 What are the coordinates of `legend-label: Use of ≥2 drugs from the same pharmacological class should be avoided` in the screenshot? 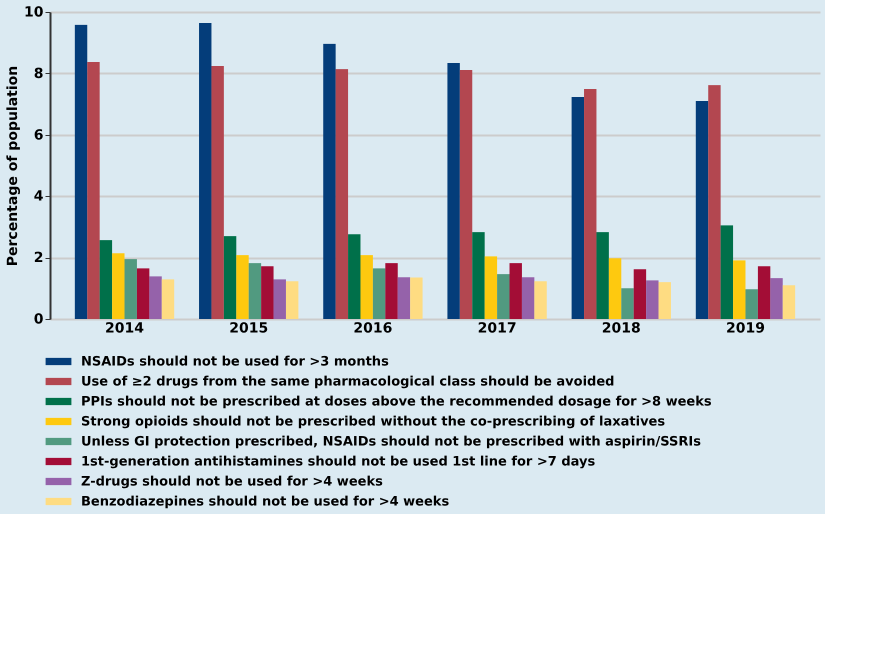 It's located at (347, 382).